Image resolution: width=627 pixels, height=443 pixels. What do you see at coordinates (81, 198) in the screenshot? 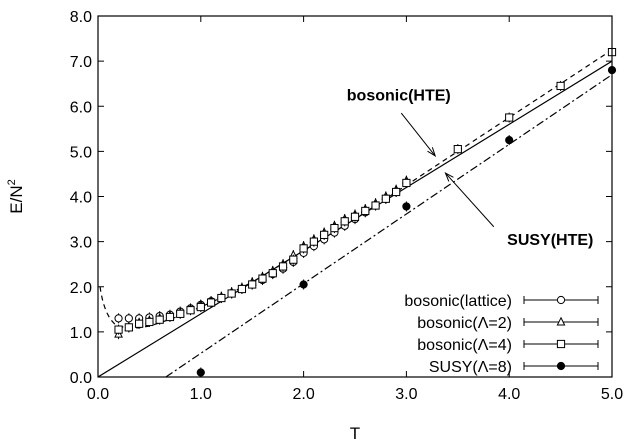
I see `y-tick-label: 4.0` at bounding box center [81, 198].